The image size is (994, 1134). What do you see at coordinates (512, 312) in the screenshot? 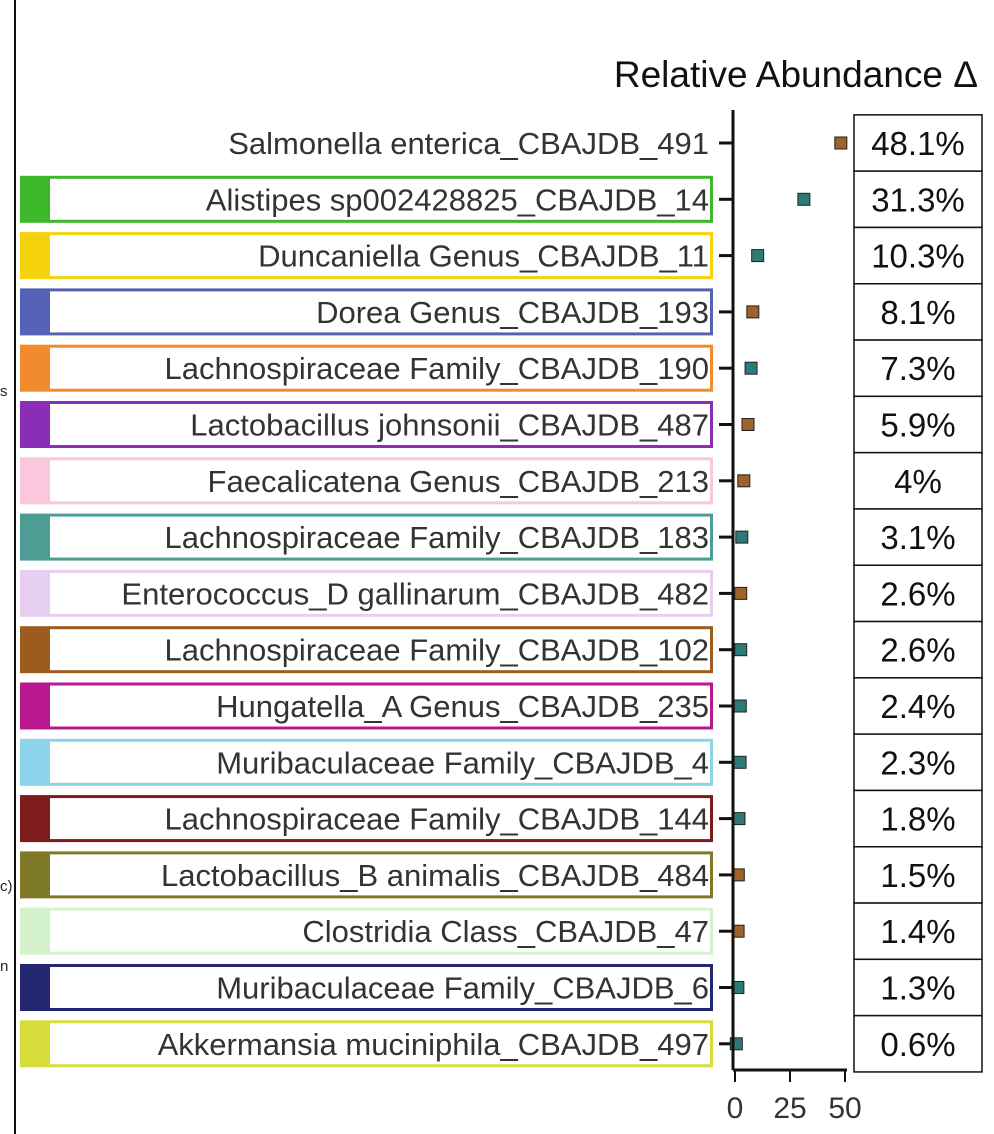
I see `category-label: Dorea Genus_CBAJDB_193` at bounding box center [512, 312].